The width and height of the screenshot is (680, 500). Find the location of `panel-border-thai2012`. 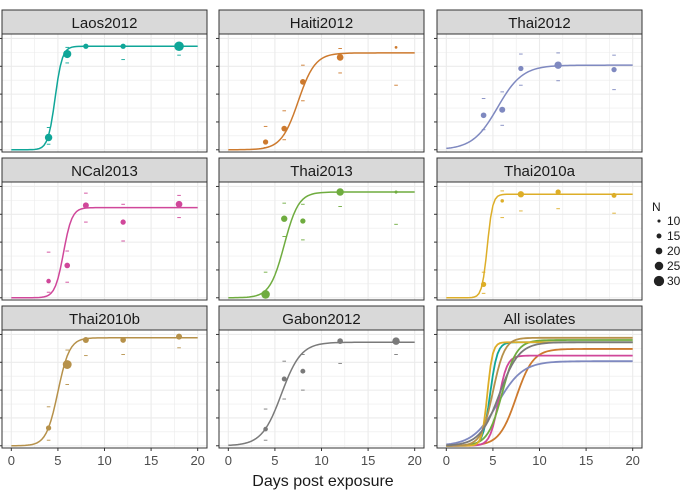

panel-border-thai2012 is located at coordinates (539, 93).